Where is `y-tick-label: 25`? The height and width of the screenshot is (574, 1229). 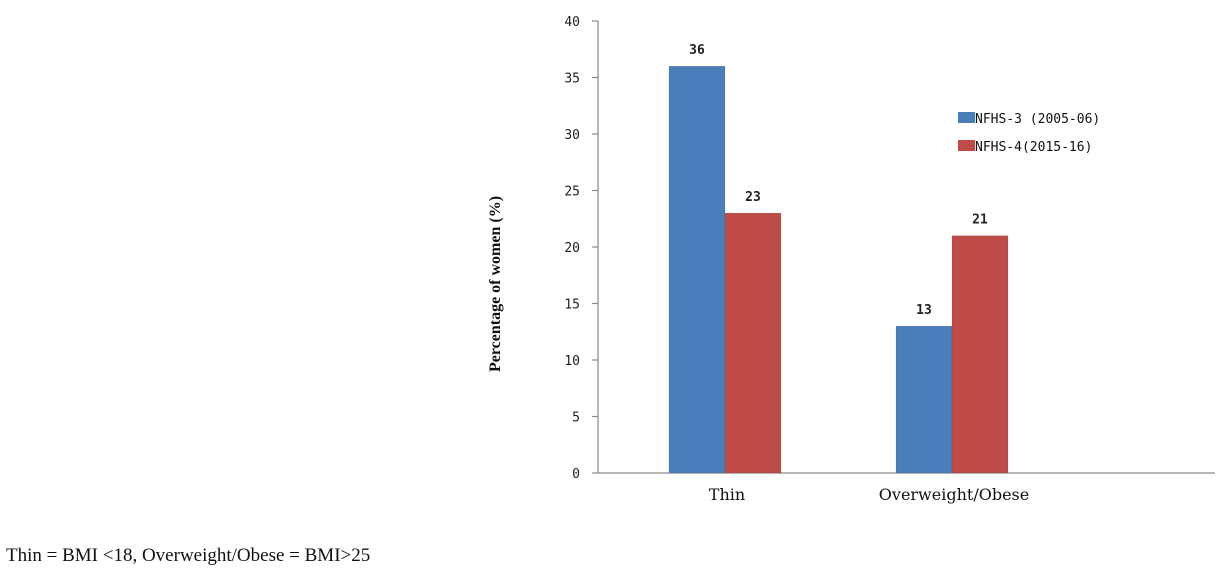 y-tick-label: 25 is located at coordinates (572, 192).